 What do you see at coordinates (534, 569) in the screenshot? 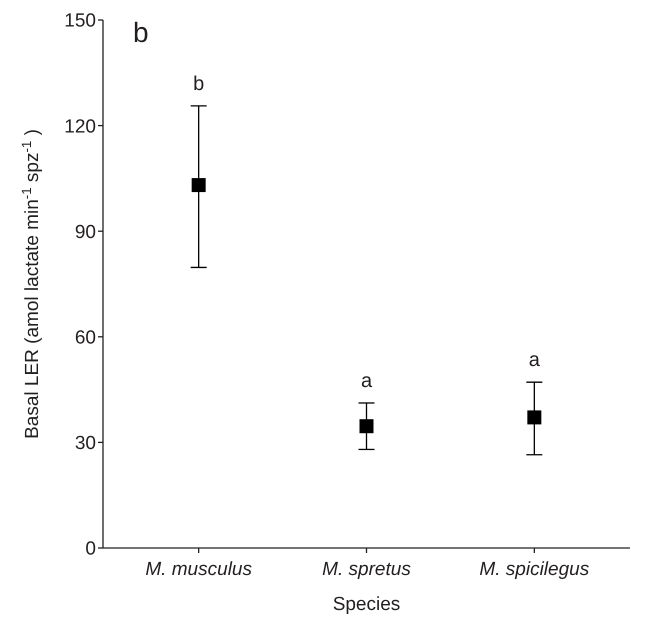
I see `x-tick-label: M. spicilegus` at bounding box center [534, 569].